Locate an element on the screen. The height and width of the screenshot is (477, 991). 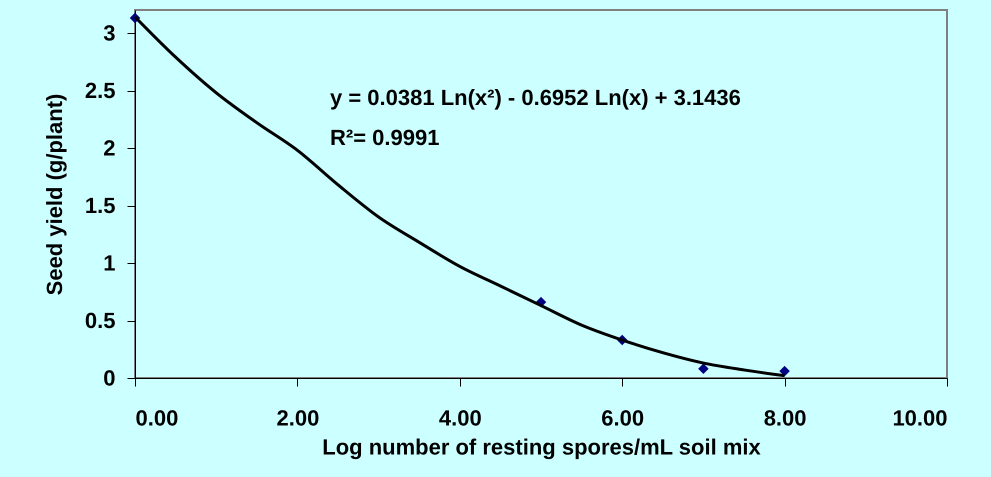
y-tick-label: 0 is located at coordinates (109, 378).